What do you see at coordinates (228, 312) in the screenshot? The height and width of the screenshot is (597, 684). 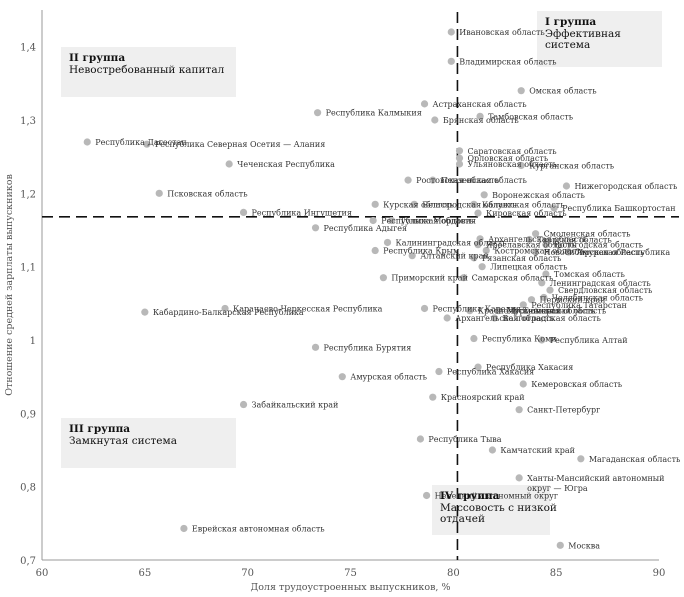 I see `point-label: Кабардино-Балкарская Республика` at bounding box center [228, 312].